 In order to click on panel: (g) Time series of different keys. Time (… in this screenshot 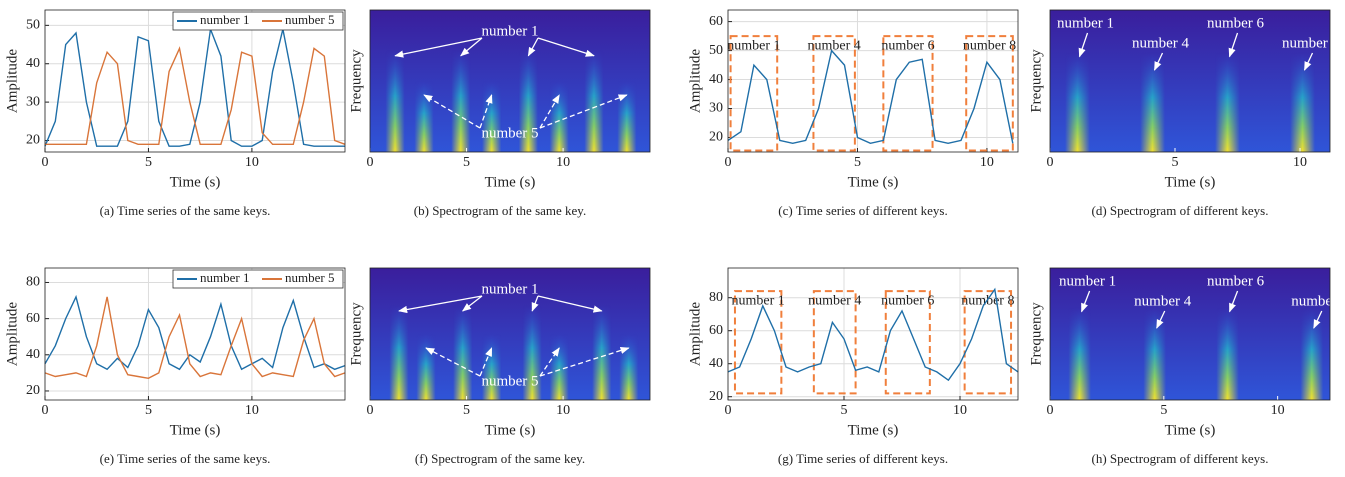, I will do `click(853, 366)`.